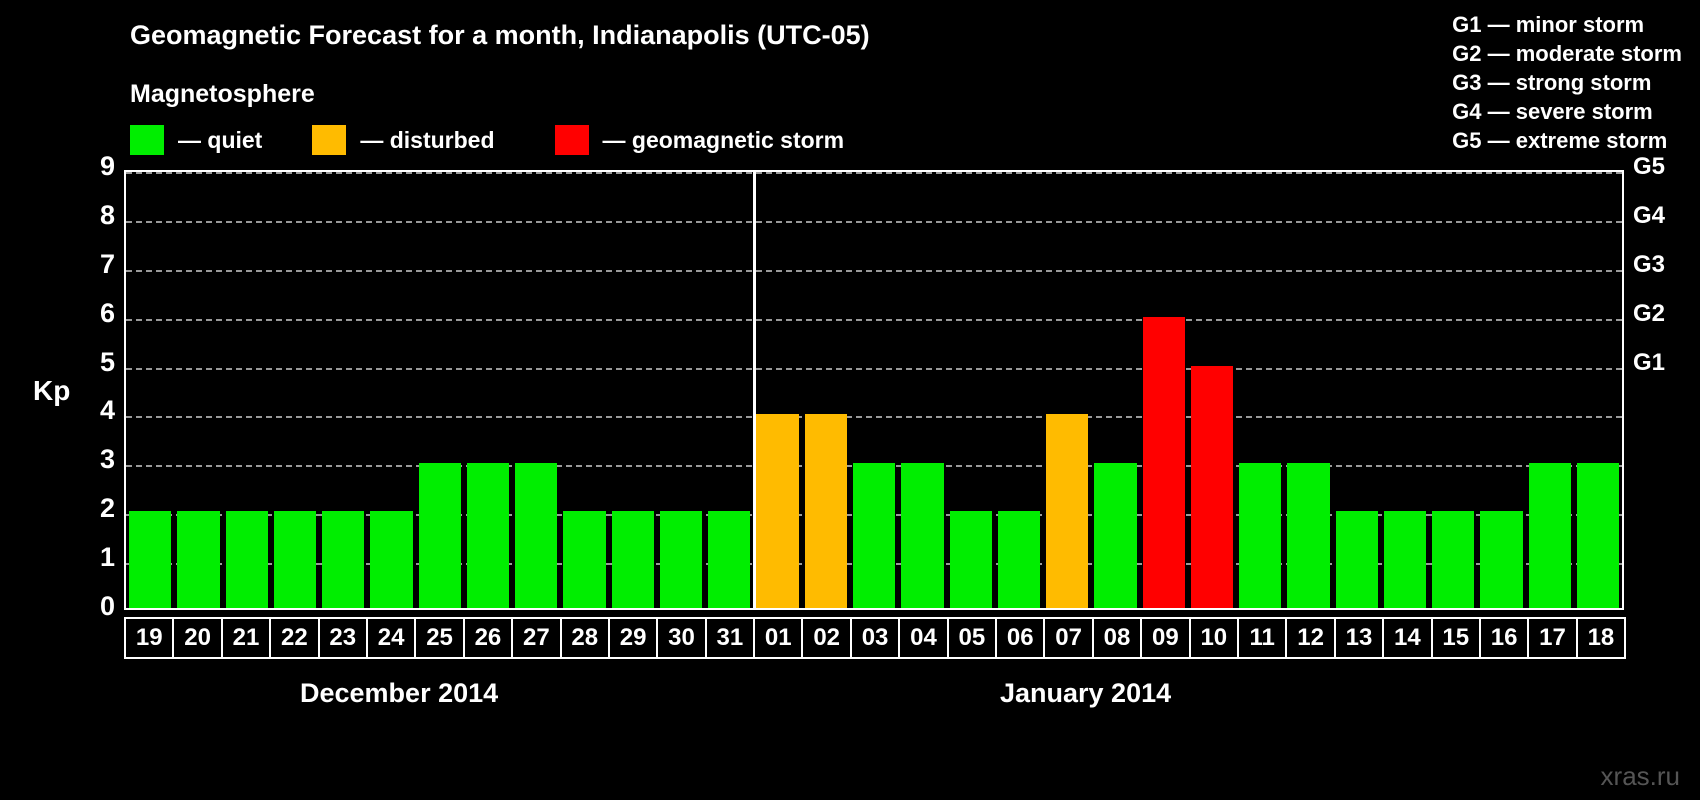 Image resolution: width=1700 pixels, height=800 pixels. I want to click on magnetosphere-legend: — quiet — disturbed — geomagnetic storm, so click(487, 140).